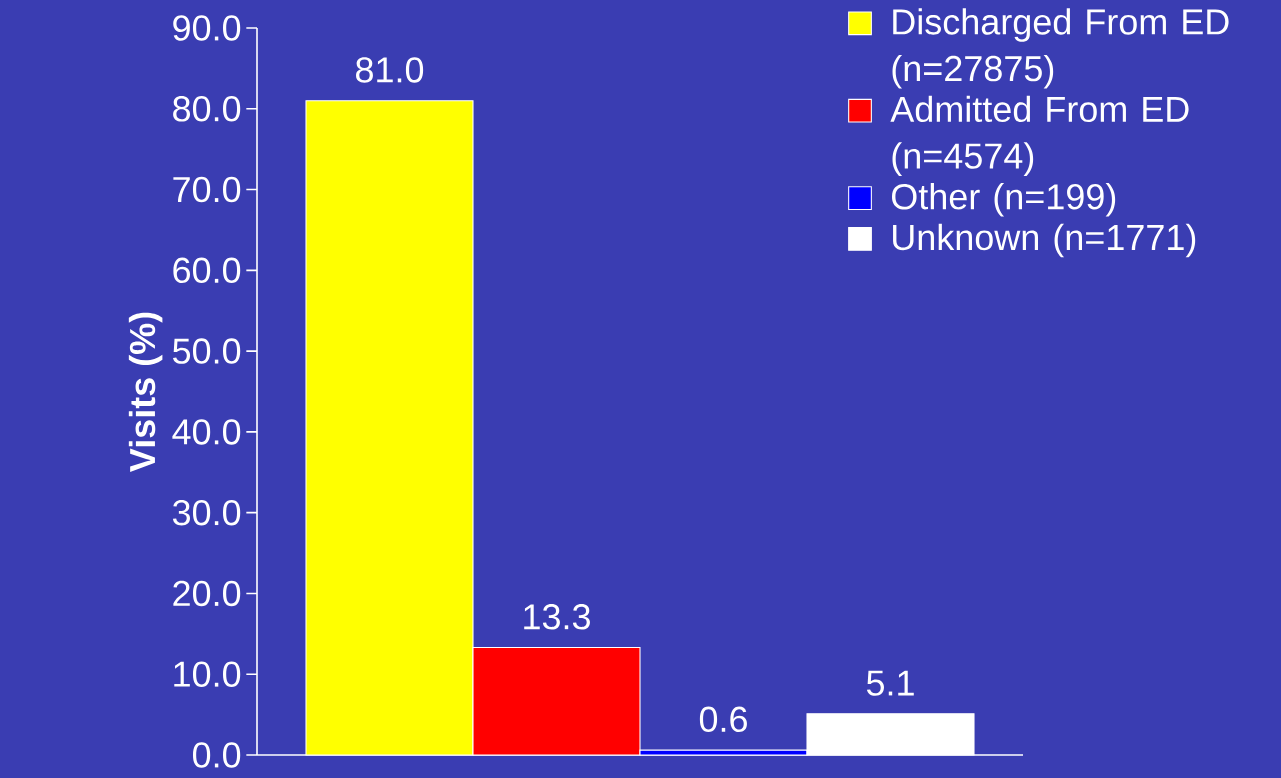  What do you see at coordinates (207, 351) in the screenshot?
I see `y-tick-label: 50.0` at bounding box center [207, 351].